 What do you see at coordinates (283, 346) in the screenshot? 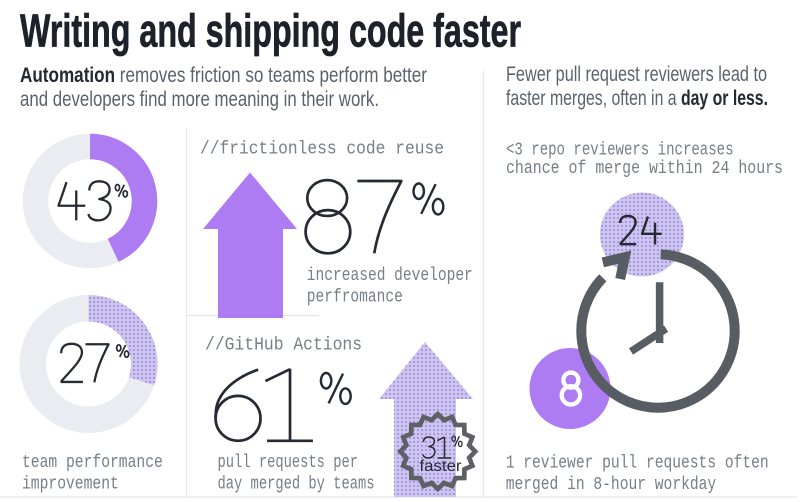
I see `svg-text: //GitHub Actions` at bounding box center [283, 346].